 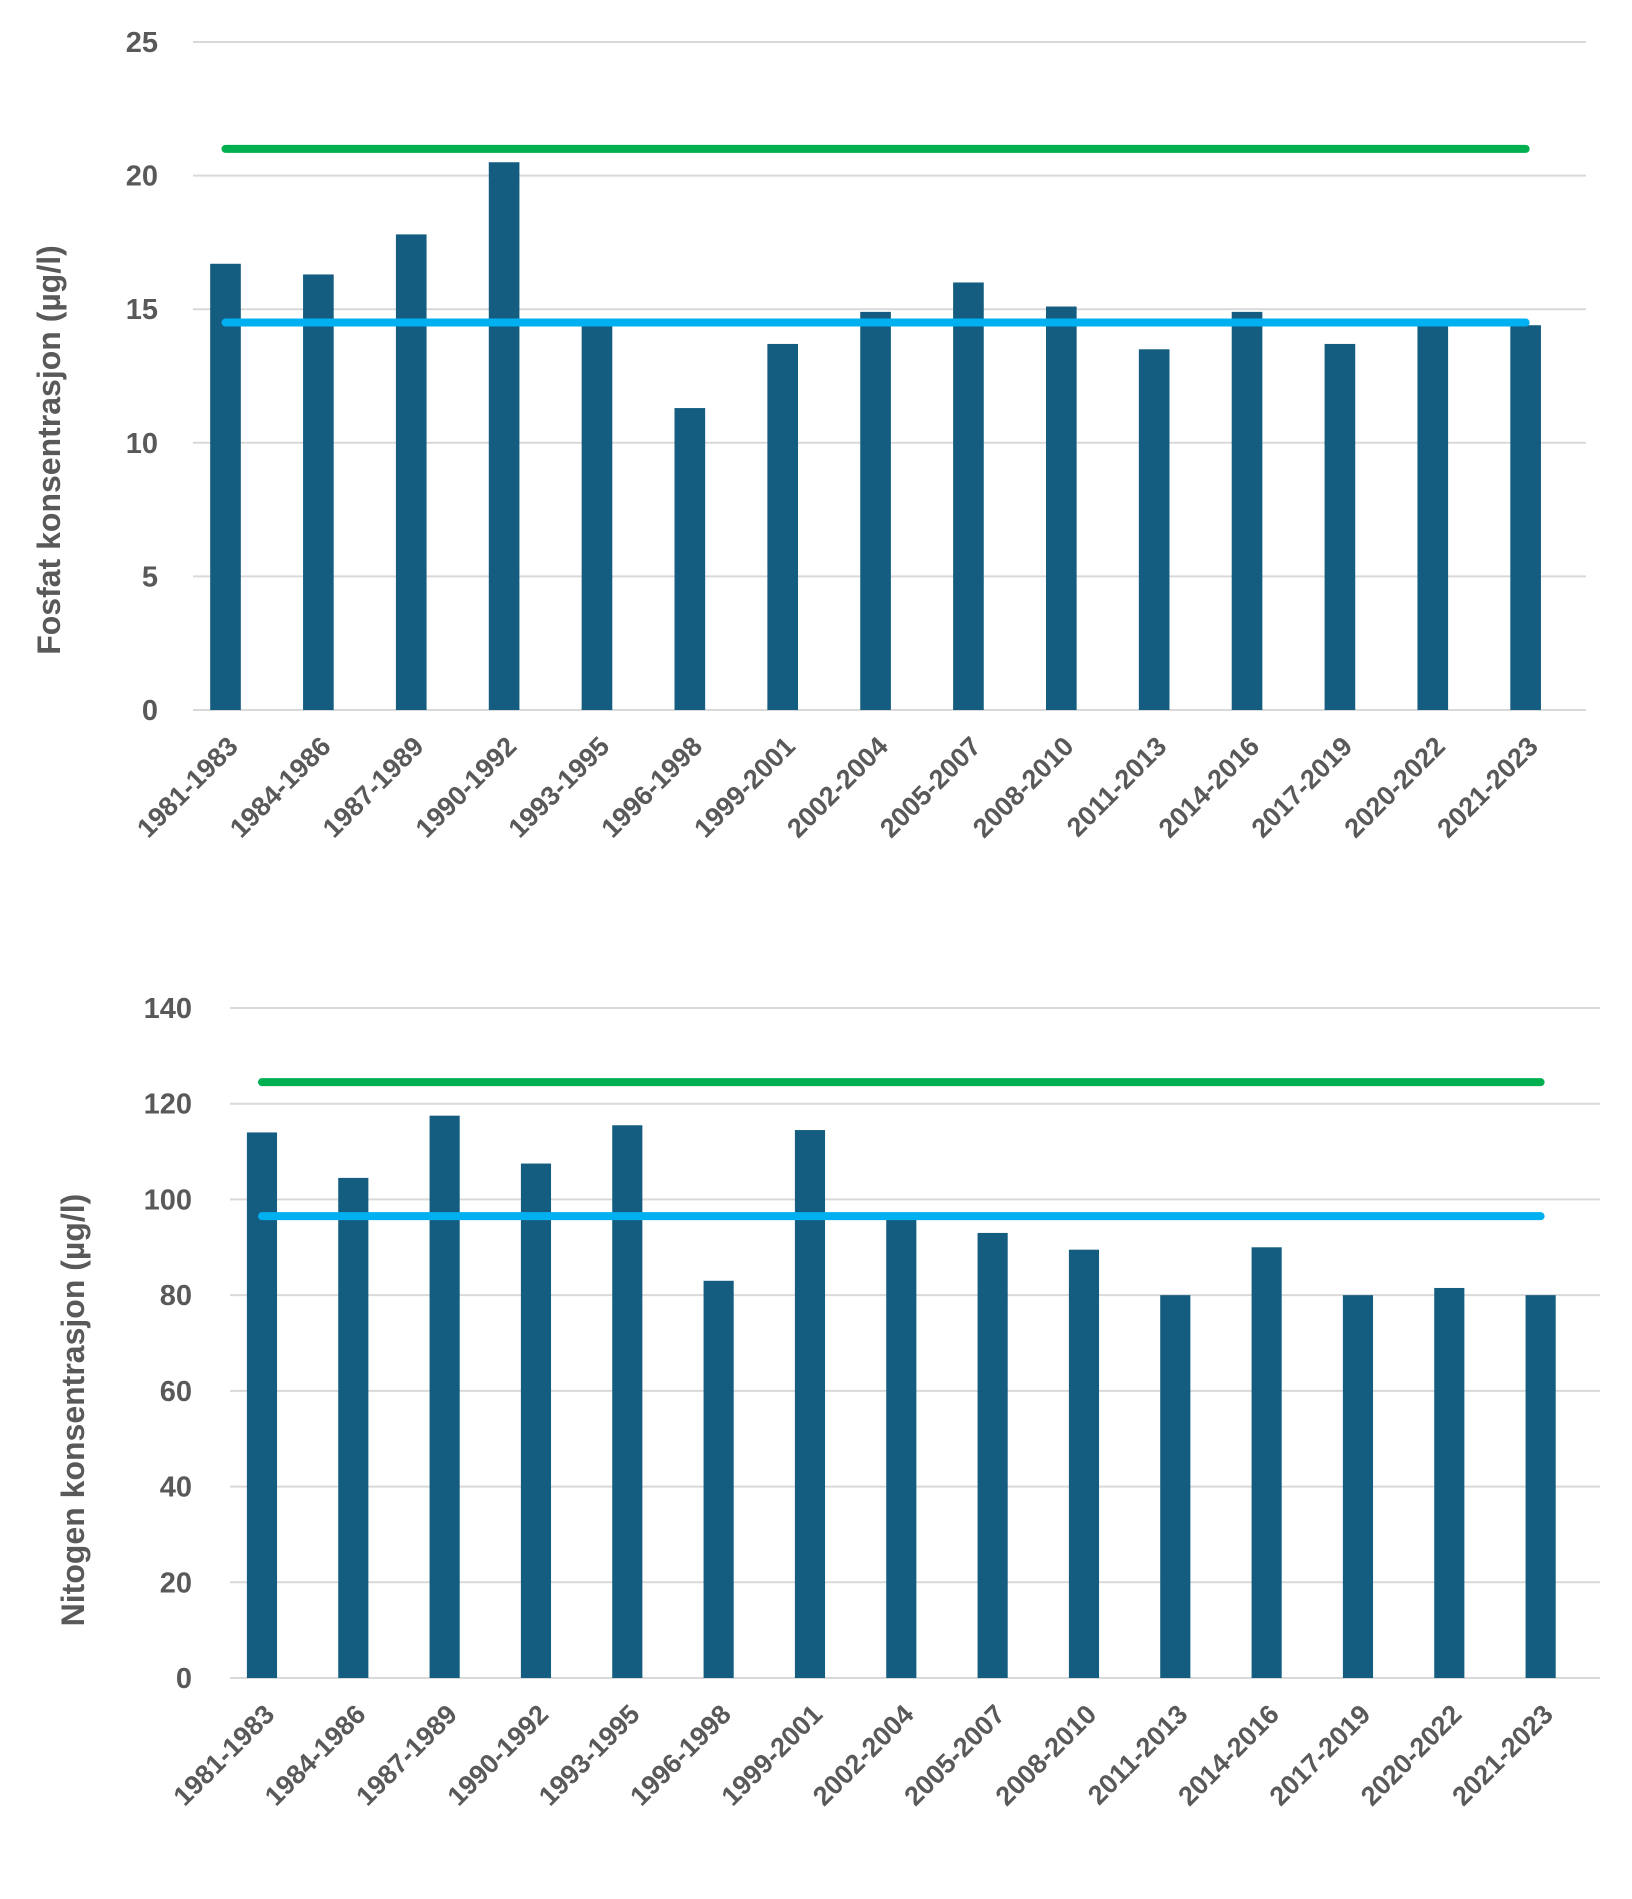 I want to click on x-tick-label: 2005-2007, so click(x=930, y=787).